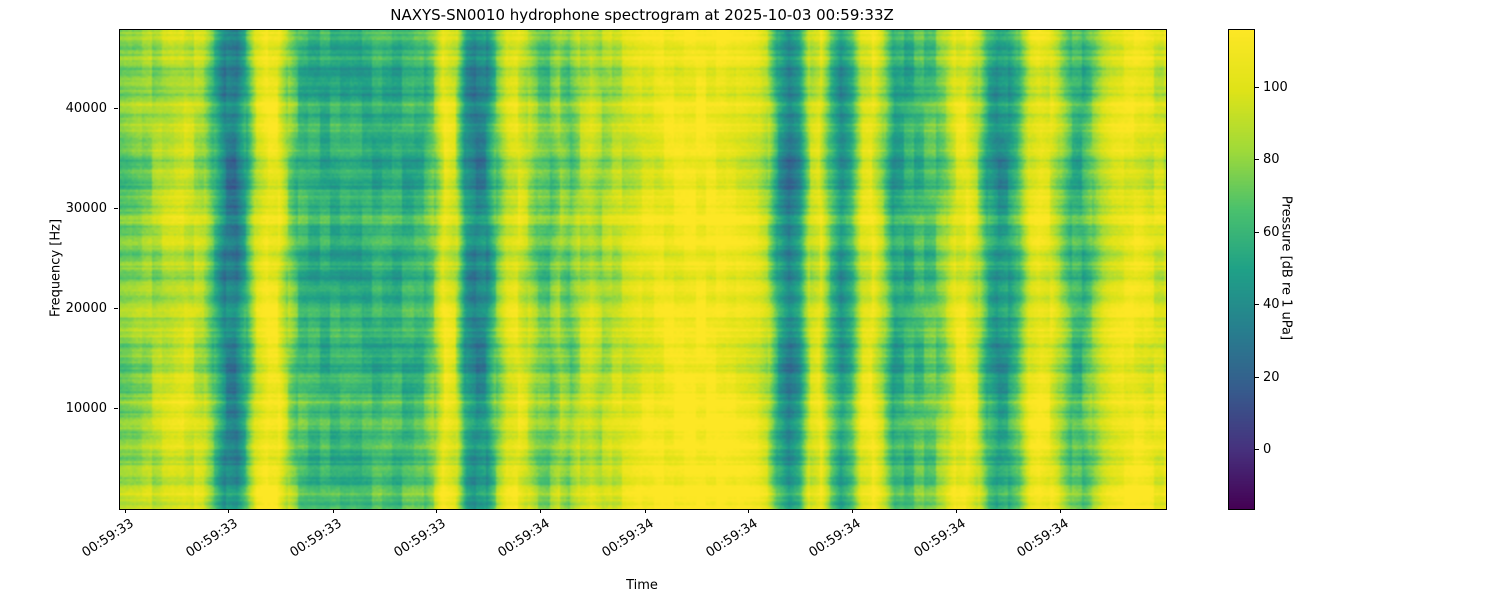 This screenshot has height=600, width=1500. I want to click on colorbar-canvas, so click(1241, 269).